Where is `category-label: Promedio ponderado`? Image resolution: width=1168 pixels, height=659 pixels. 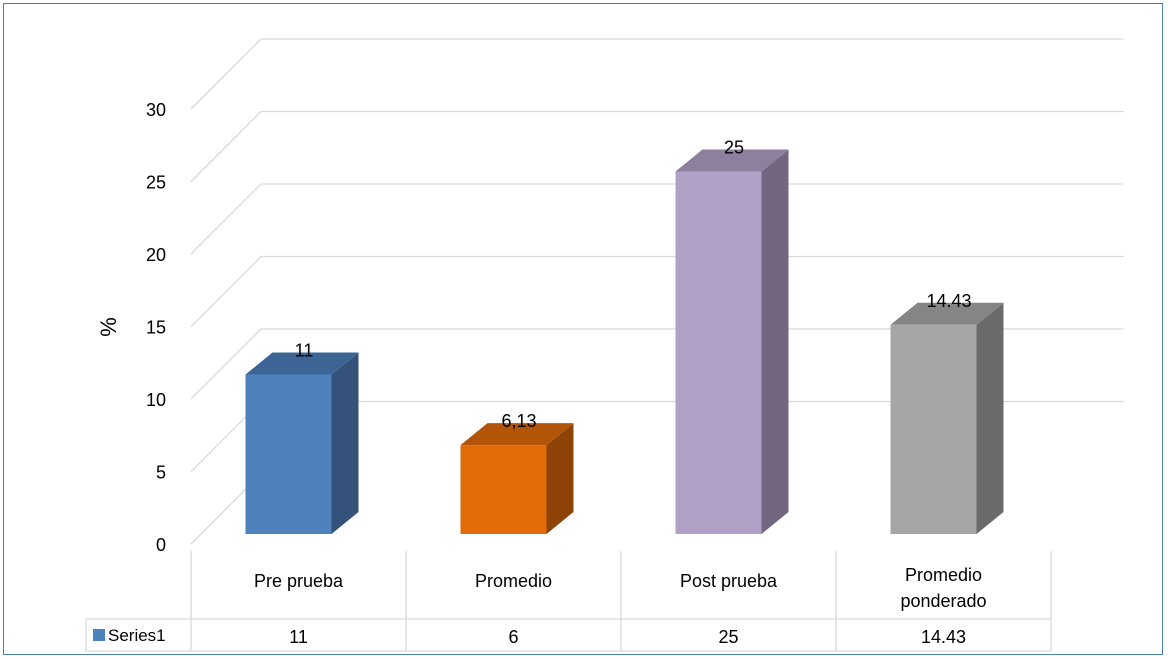 category-label: Promedio ponderado is located at coordinates (943, 588).